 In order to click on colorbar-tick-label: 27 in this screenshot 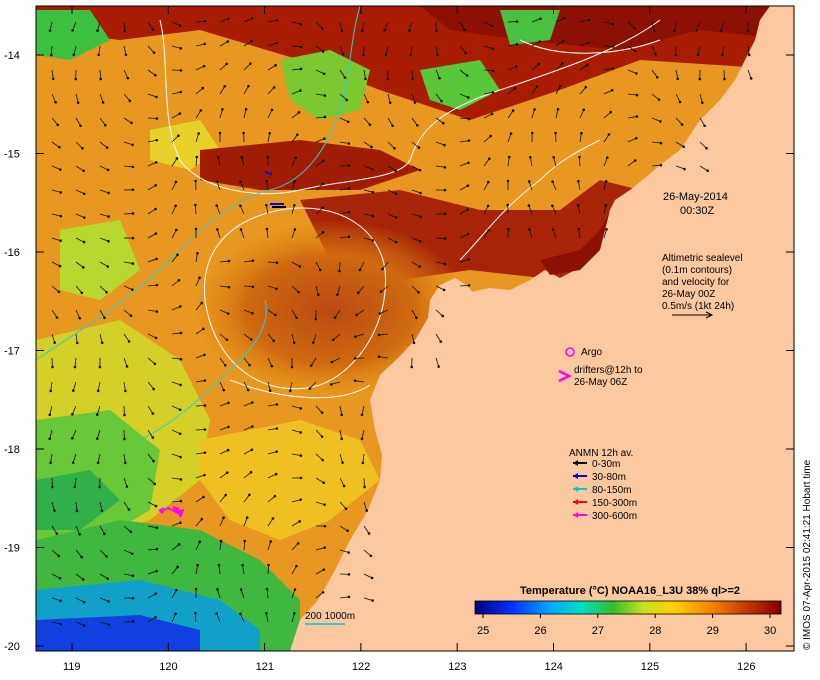, I will do `click(598, 631)`.